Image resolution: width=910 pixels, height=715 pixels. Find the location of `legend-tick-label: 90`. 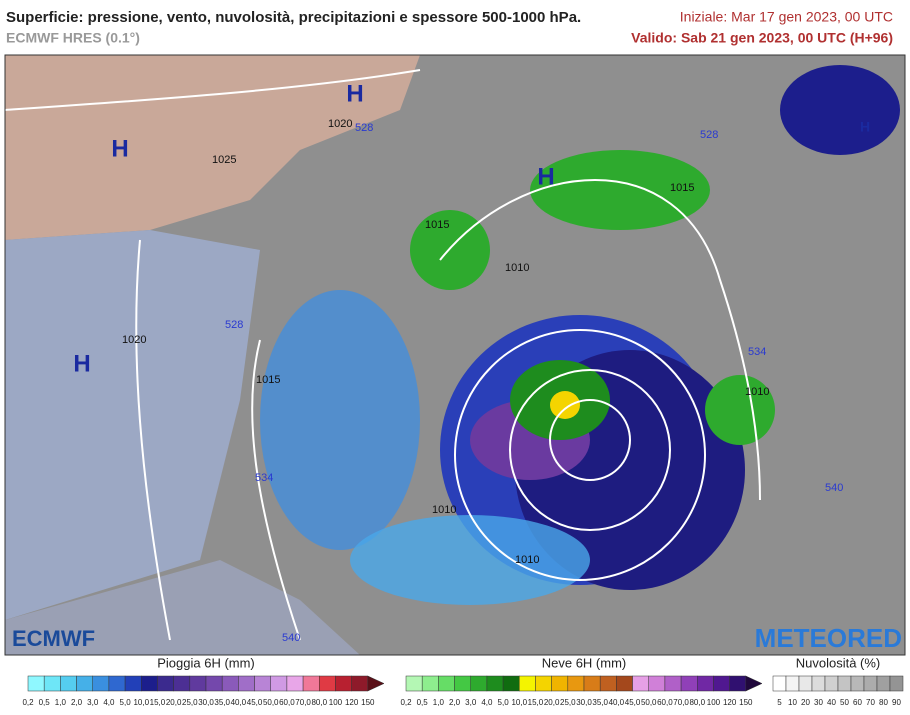

legend-tick-label: 90 is located at coordinates (896, 702).